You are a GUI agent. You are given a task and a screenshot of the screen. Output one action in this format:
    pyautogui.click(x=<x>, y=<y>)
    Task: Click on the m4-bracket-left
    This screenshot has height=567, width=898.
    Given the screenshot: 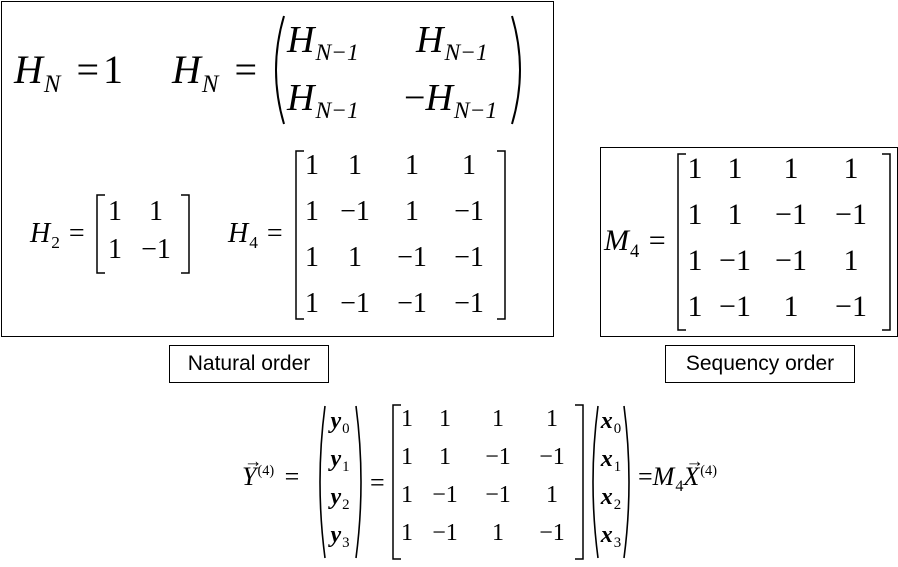 What is the action you would take?
    pyautogui.click(x=681, y=242)
    